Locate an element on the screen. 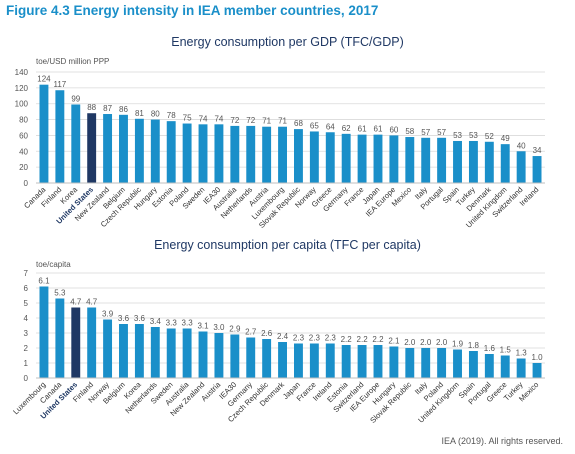 The image size is (575, 454). c2-value-label: 6.1 is located at coordinates (44, 281).